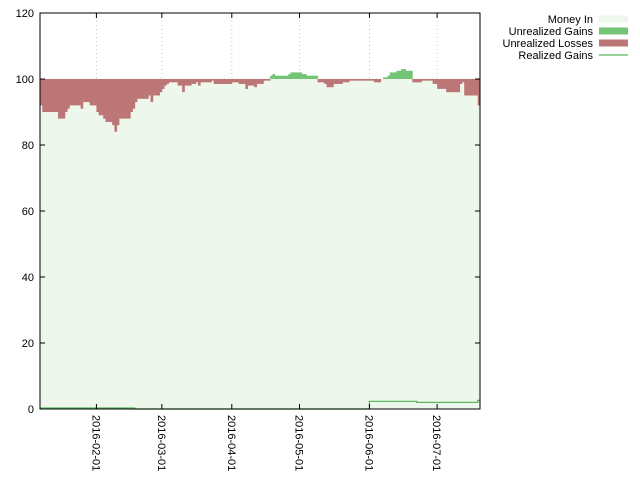 The width and height of the screenshot is (640, 480). Describe the element at coordinates (231, 443) in the screenshot. I see `x-tick-label: 2016-04-01` at that location.